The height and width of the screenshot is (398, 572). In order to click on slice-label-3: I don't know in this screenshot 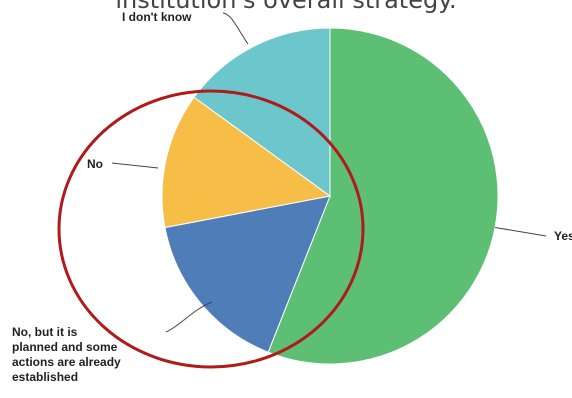, I will do `click(157, 17)`.